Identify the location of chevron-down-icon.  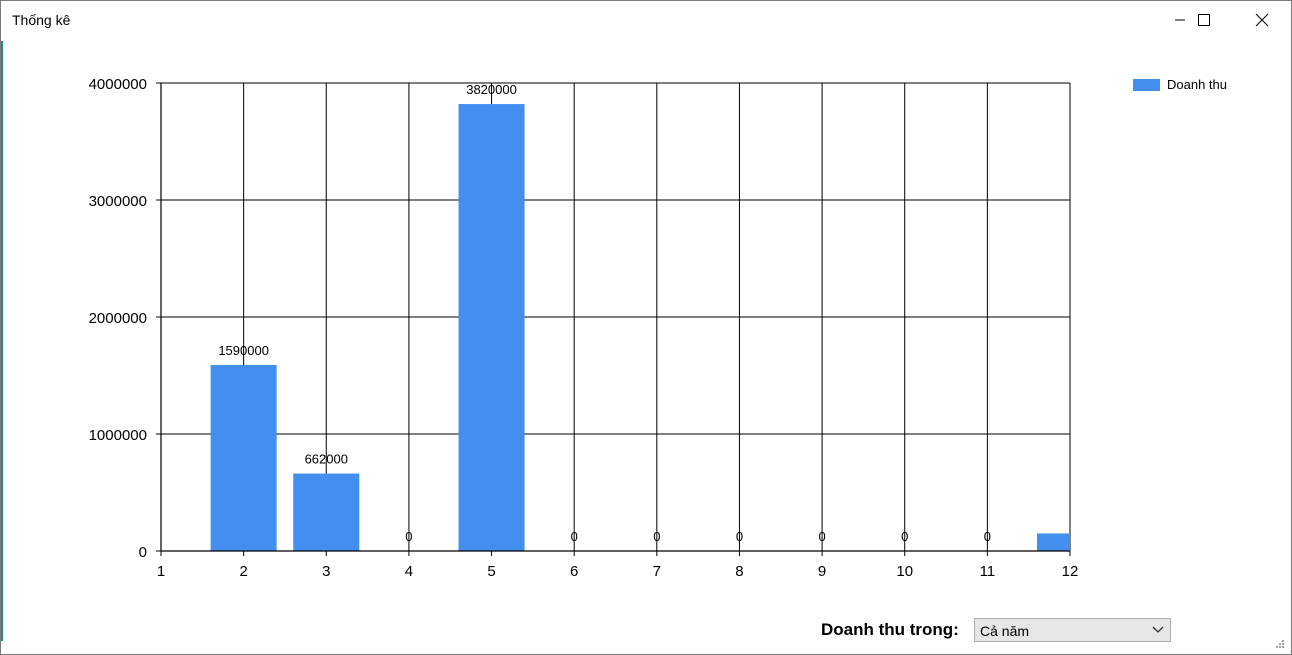
(1158, 629).